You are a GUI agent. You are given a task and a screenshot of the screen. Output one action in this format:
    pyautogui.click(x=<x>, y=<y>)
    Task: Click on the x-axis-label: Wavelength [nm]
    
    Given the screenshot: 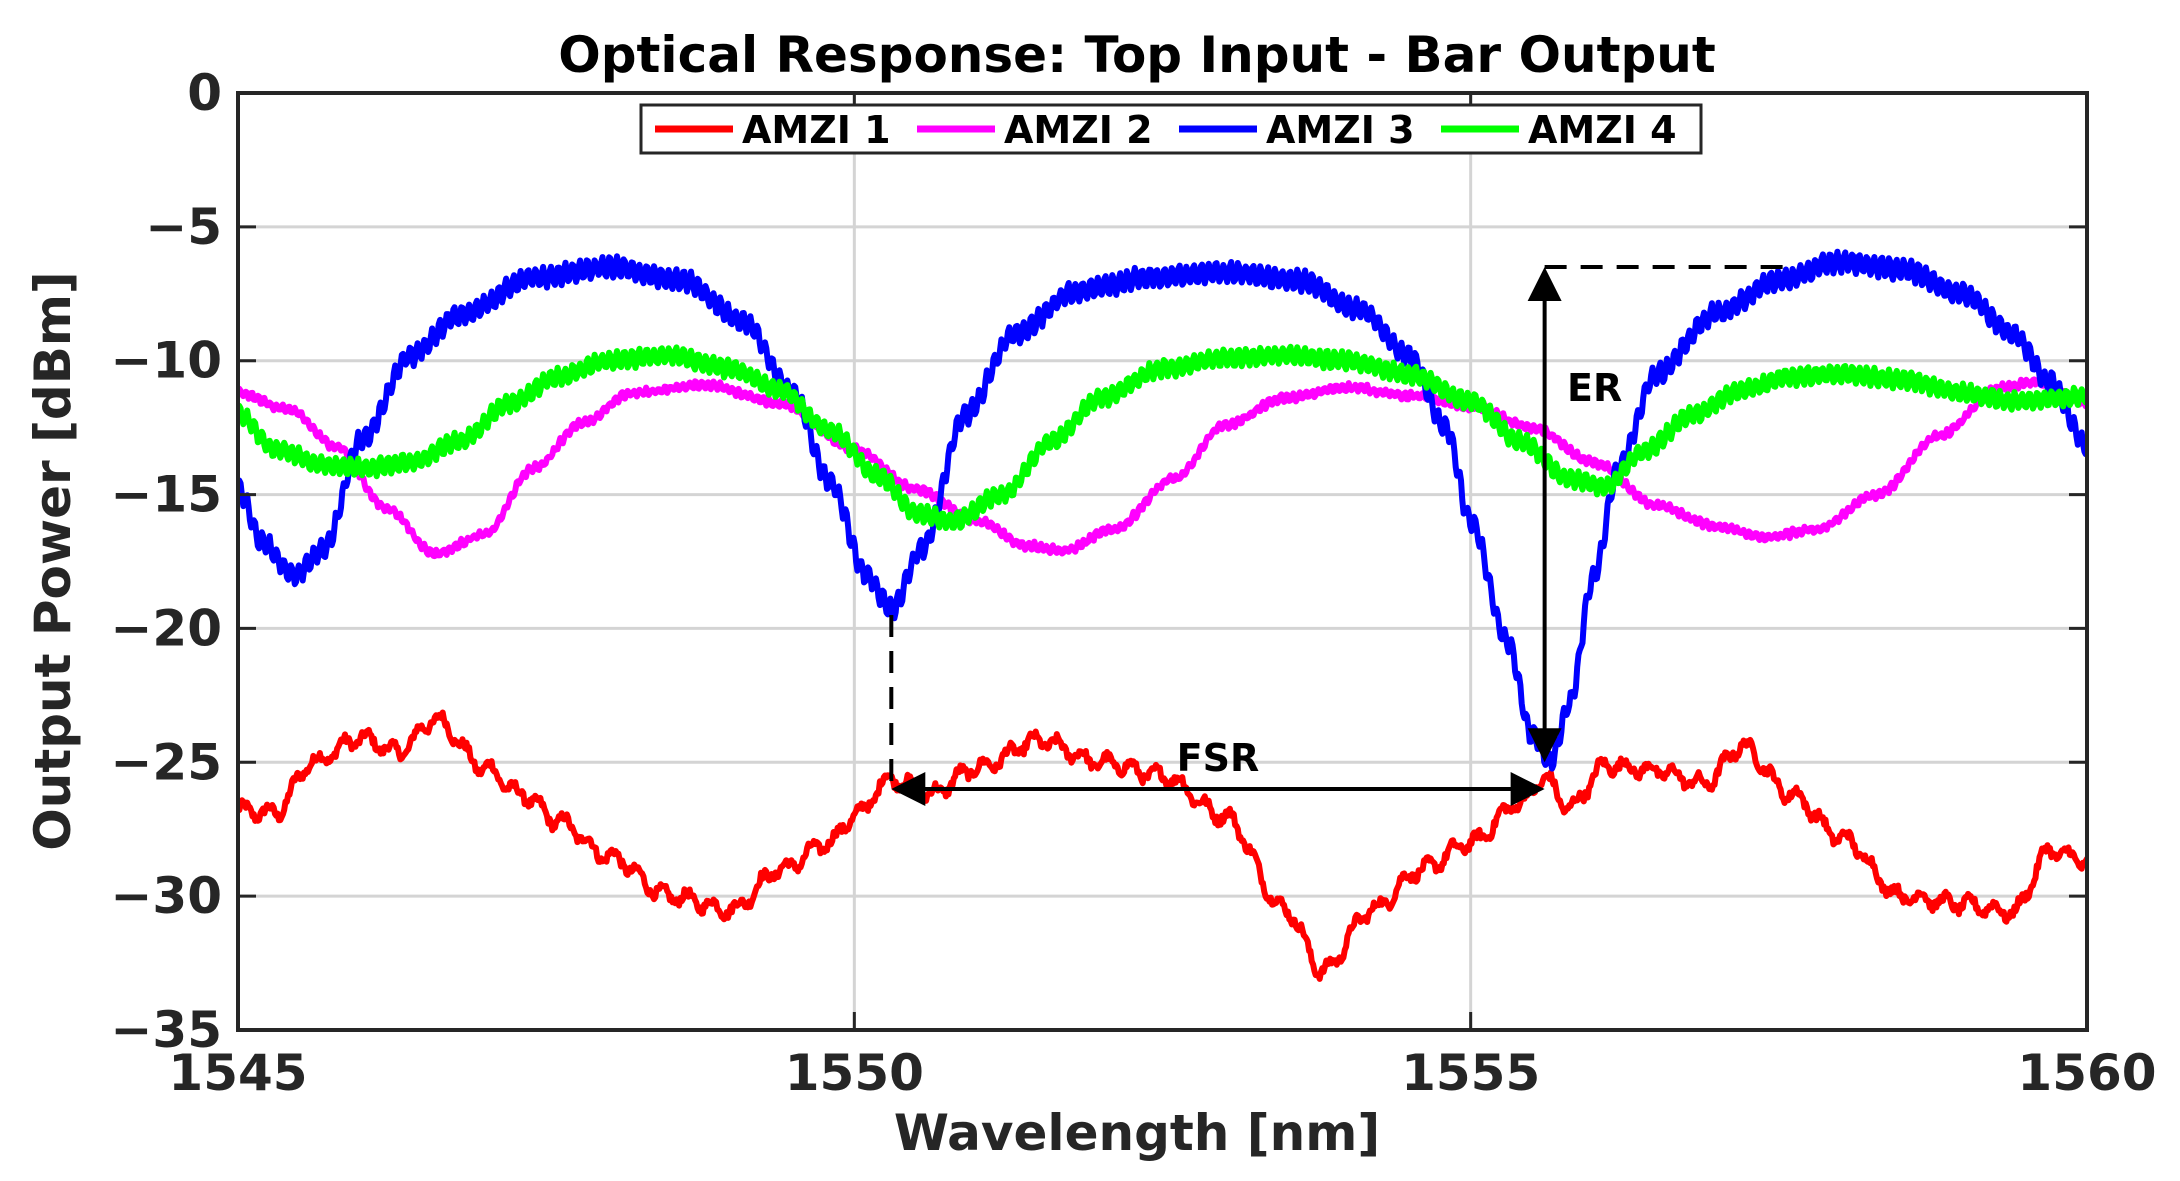 What is the action you would take?
    pyautogui.click(x=1137, y=1133)
    